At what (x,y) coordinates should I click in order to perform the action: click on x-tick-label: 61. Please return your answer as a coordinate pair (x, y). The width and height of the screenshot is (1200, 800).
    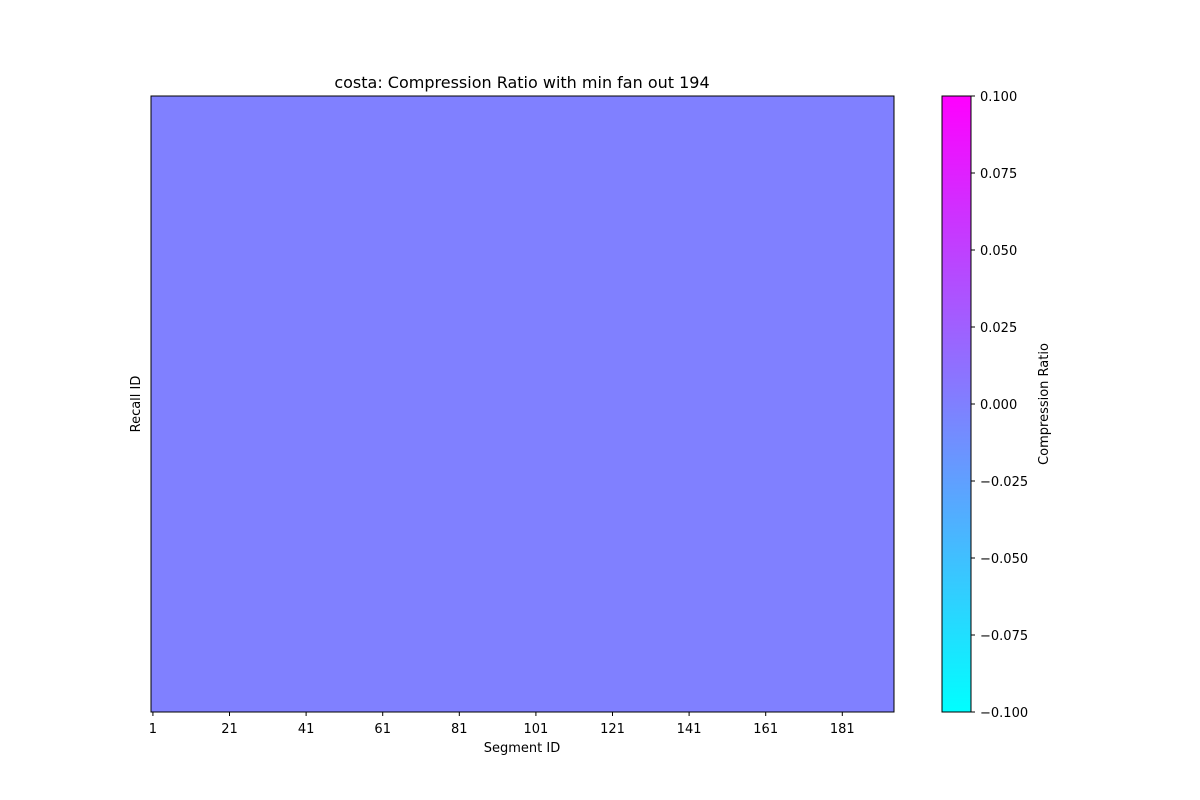
    Looking at the image, I should click on (382, 729).